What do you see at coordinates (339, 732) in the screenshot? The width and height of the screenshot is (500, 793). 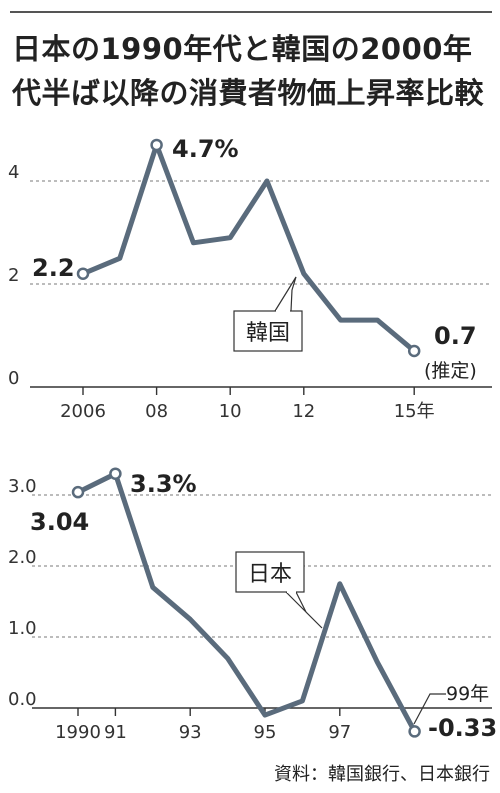 I see `japan-x-tick-label: 97` at bounding box center [339, 732].